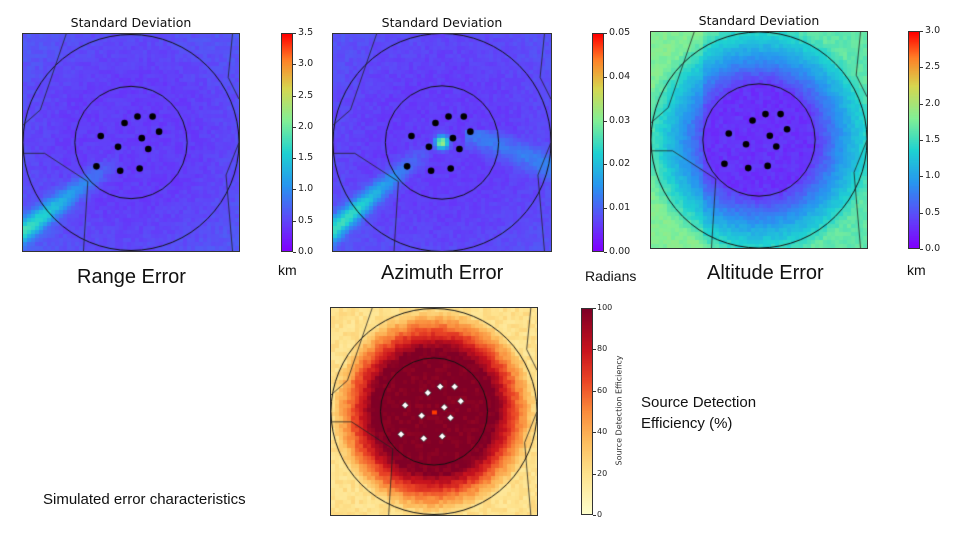 This screenshot has width=960, height=540. I want to click on azimuth-heatmap, so click(442, 142).